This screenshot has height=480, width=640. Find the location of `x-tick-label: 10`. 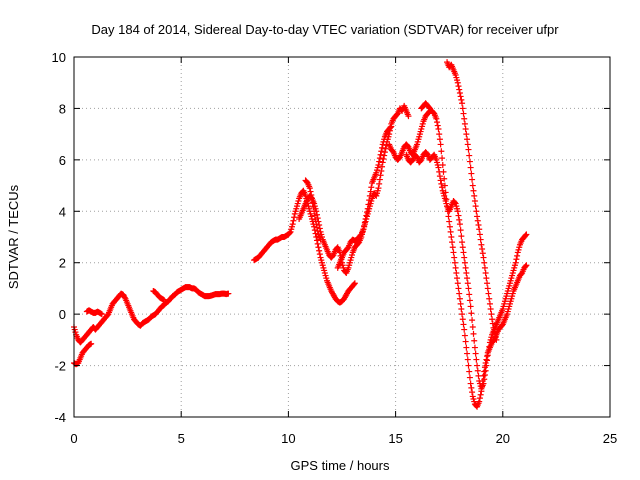

x-tick-label: 10 is located at coordinates (288, 438).